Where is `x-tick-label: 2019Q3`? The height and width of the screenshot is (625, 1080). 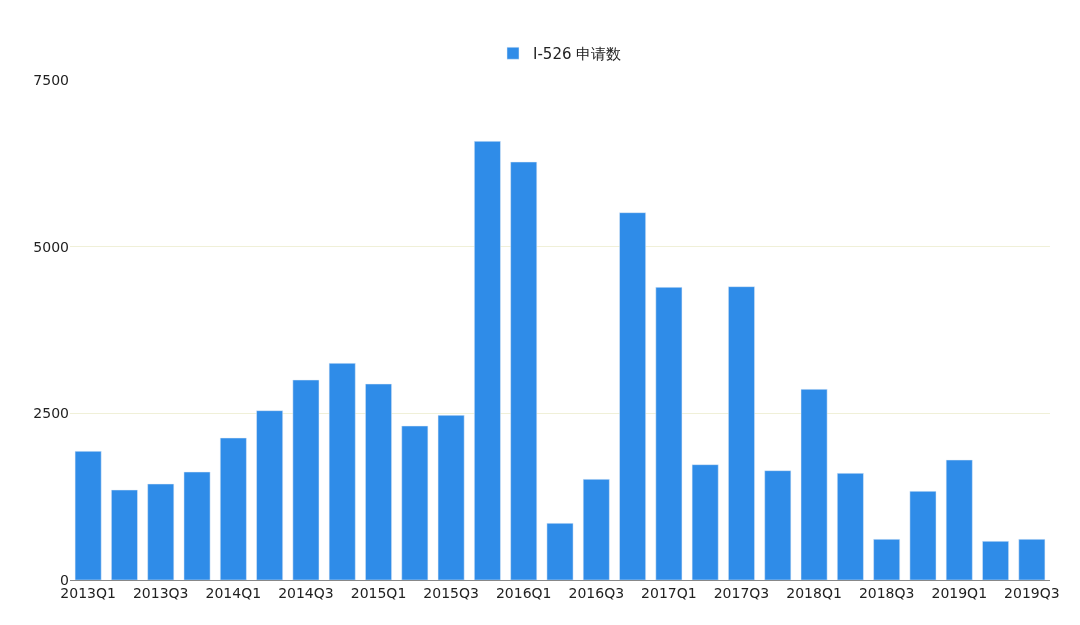 x-tick-label: 2019Q3 is located at coordinates (1032, 592).